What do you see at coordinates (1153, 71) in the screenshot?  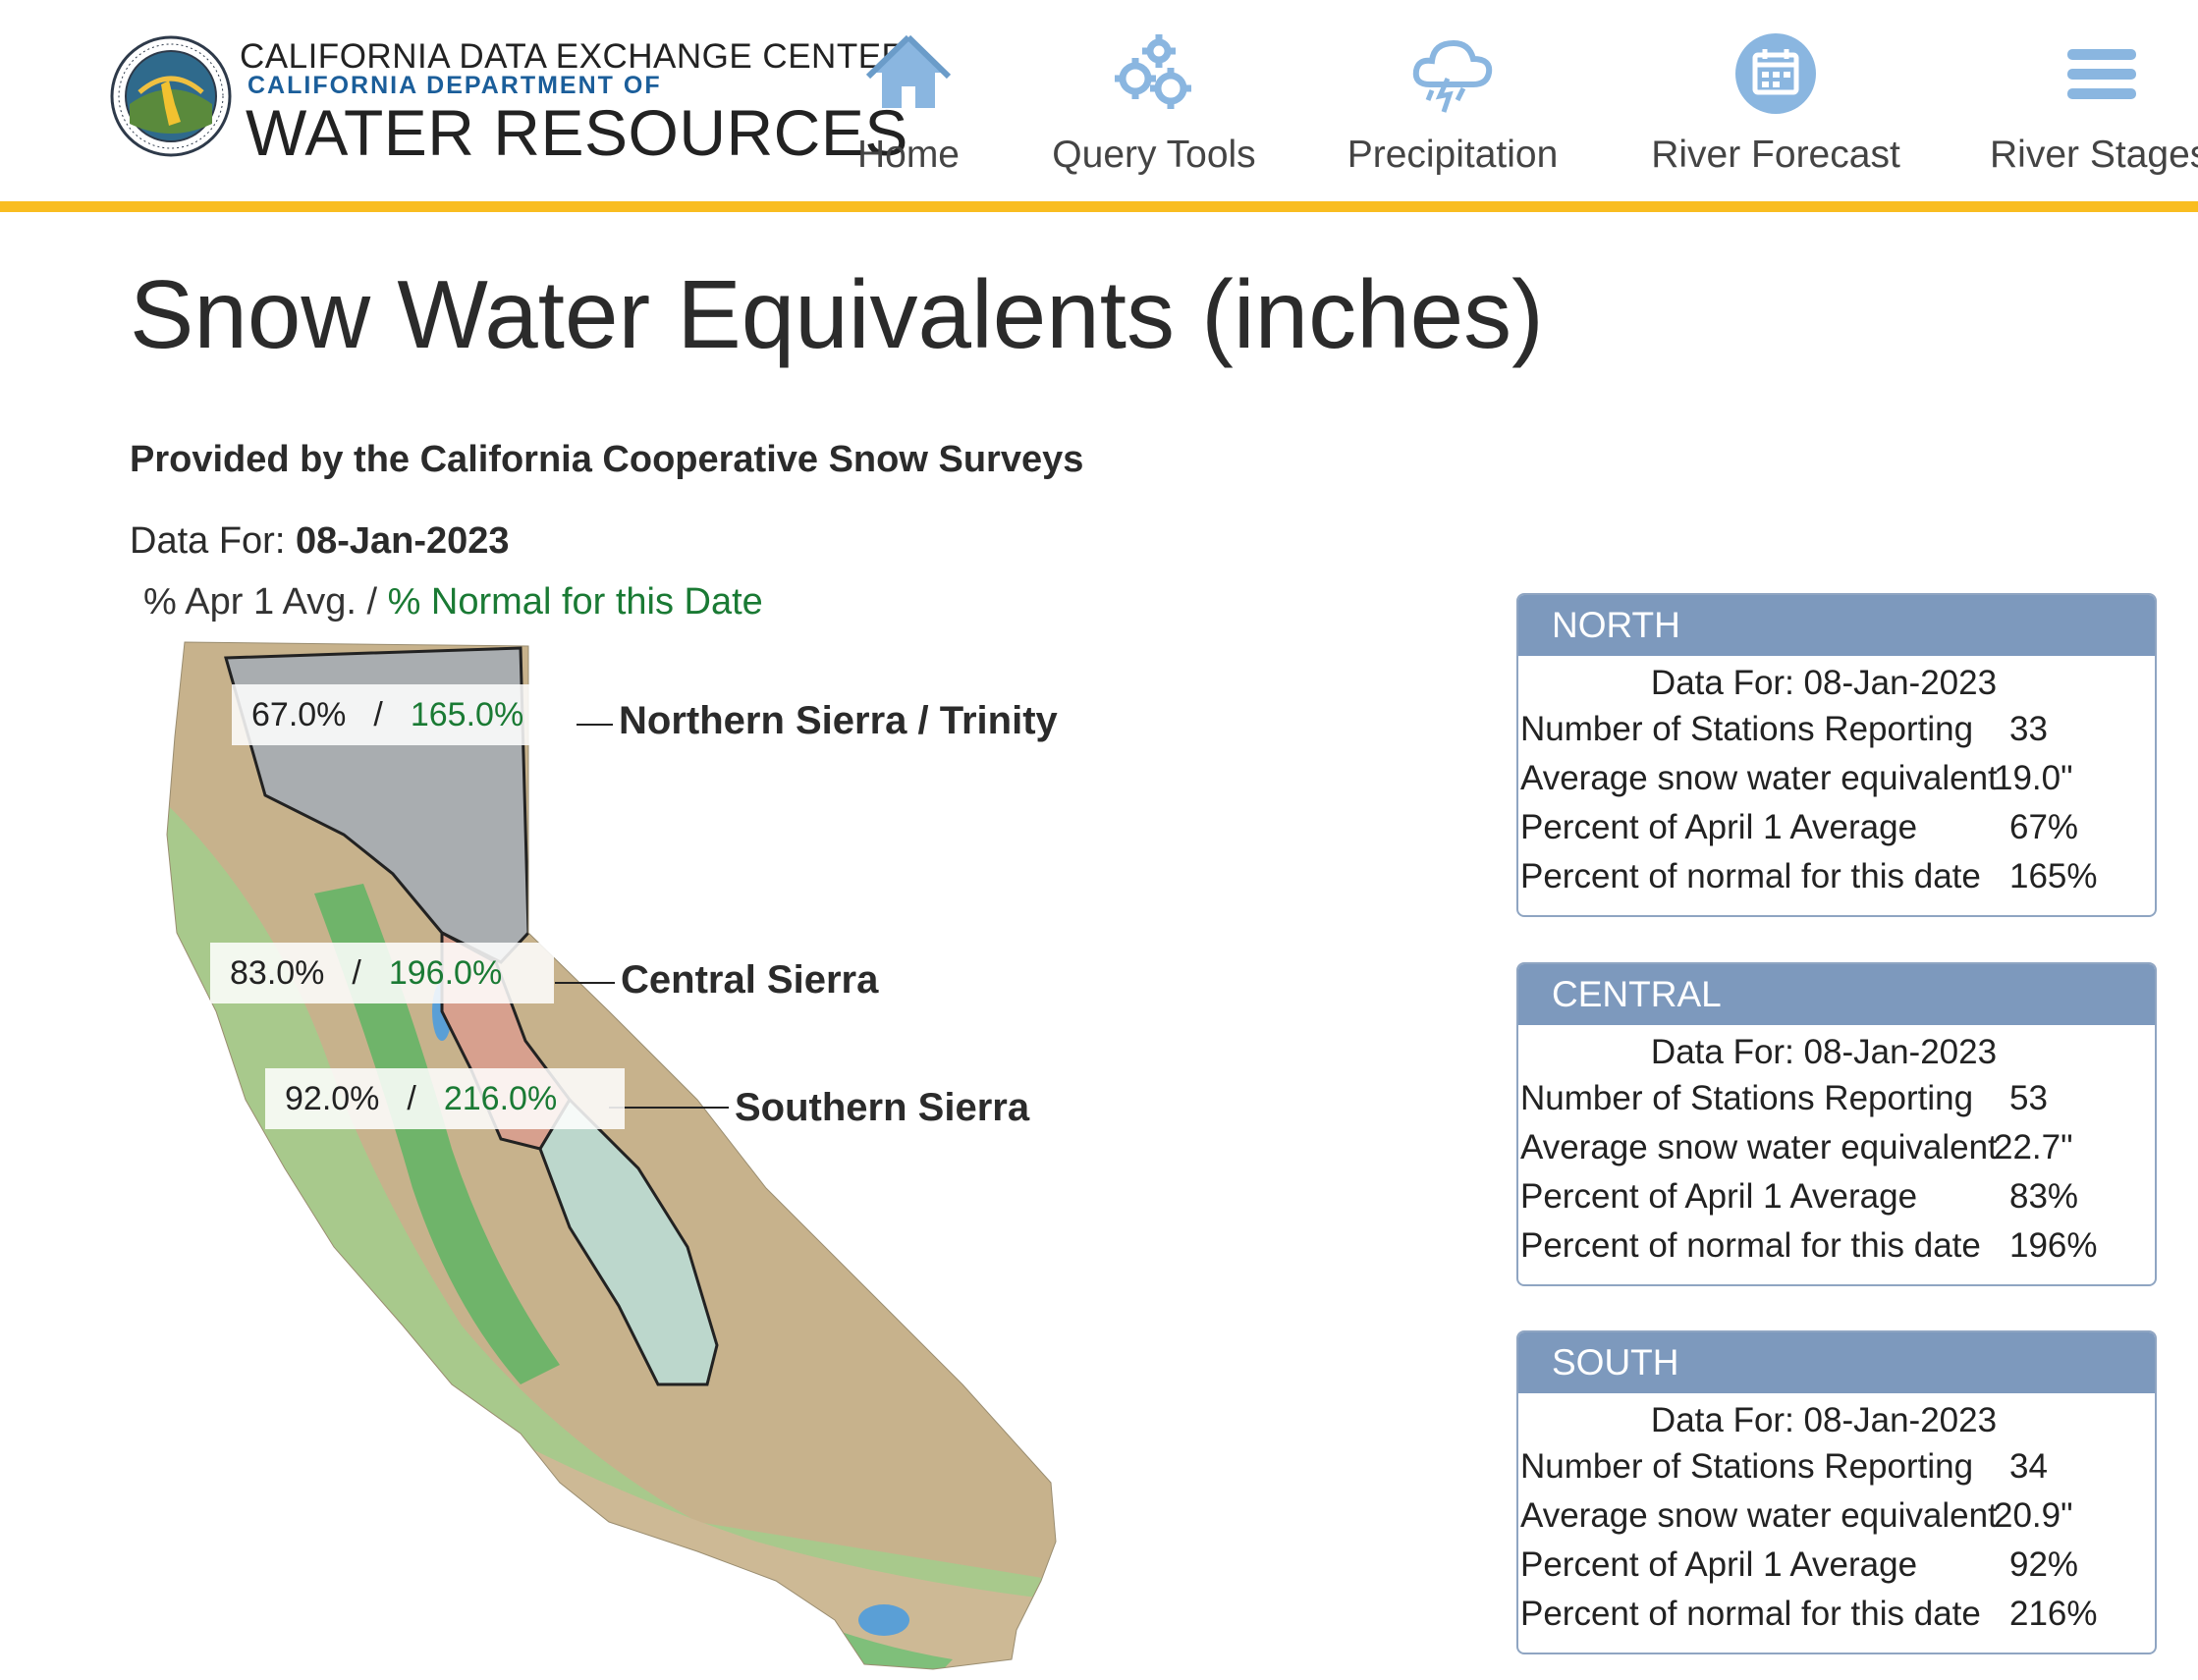 I see `gears-icon` at bounding box center [1153, 71].